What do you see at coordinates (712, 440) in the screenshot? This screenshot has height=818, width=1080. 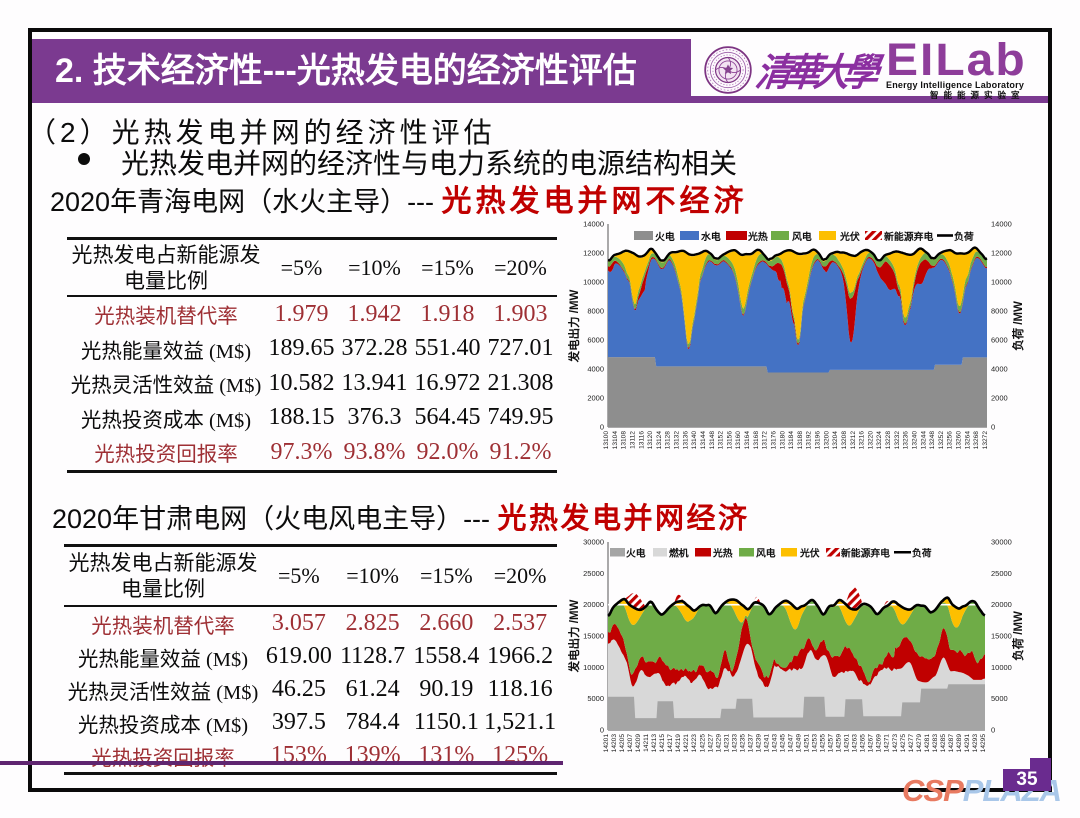 I see `svg-text: 13148` at bounding box center [712, 440].